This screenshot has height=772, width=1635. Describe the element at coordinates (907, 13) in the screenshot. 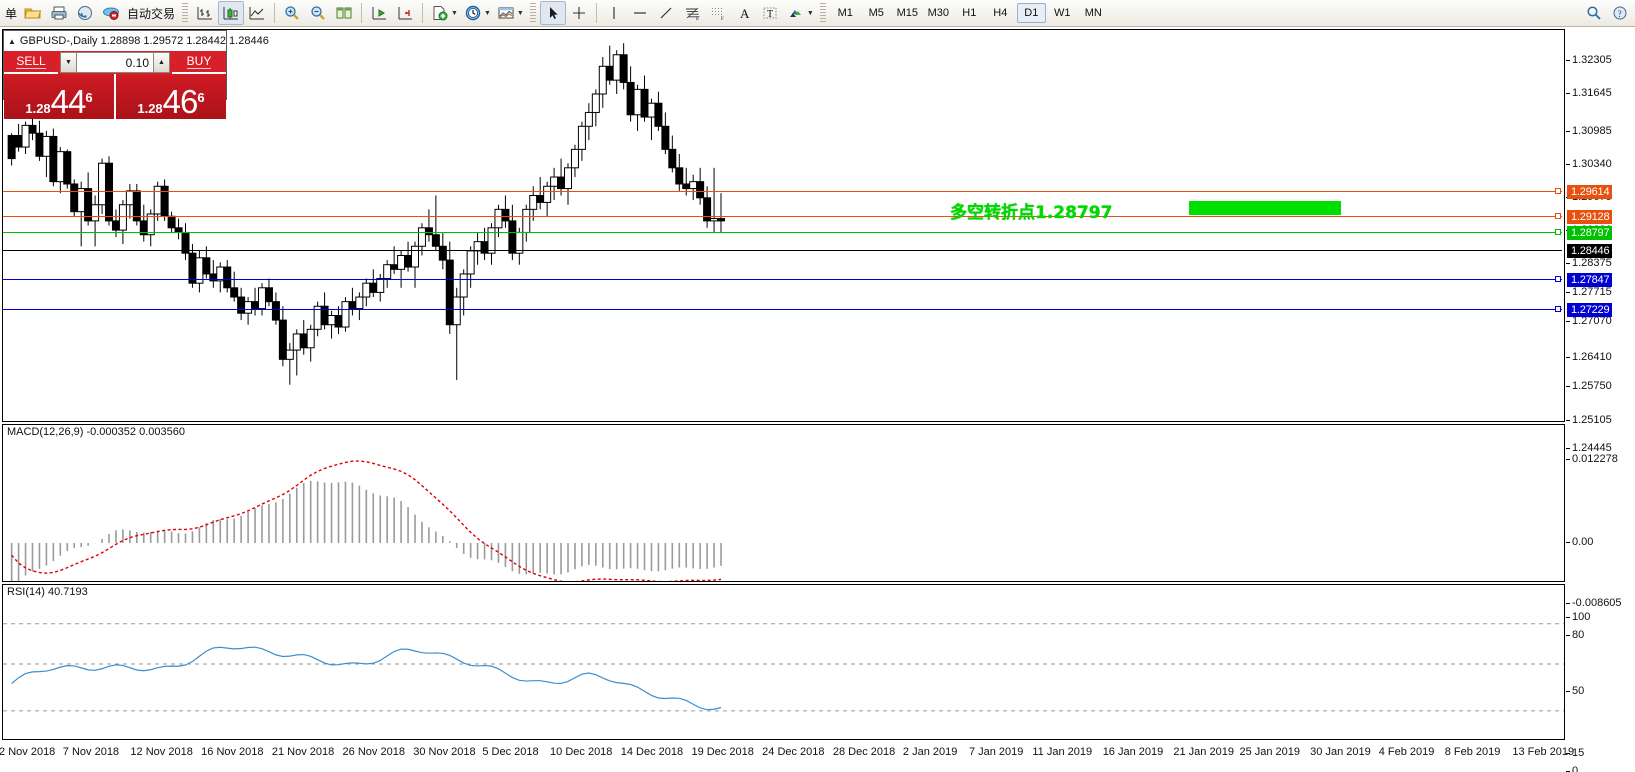

I see `timeframe-m15: M15` at that location.